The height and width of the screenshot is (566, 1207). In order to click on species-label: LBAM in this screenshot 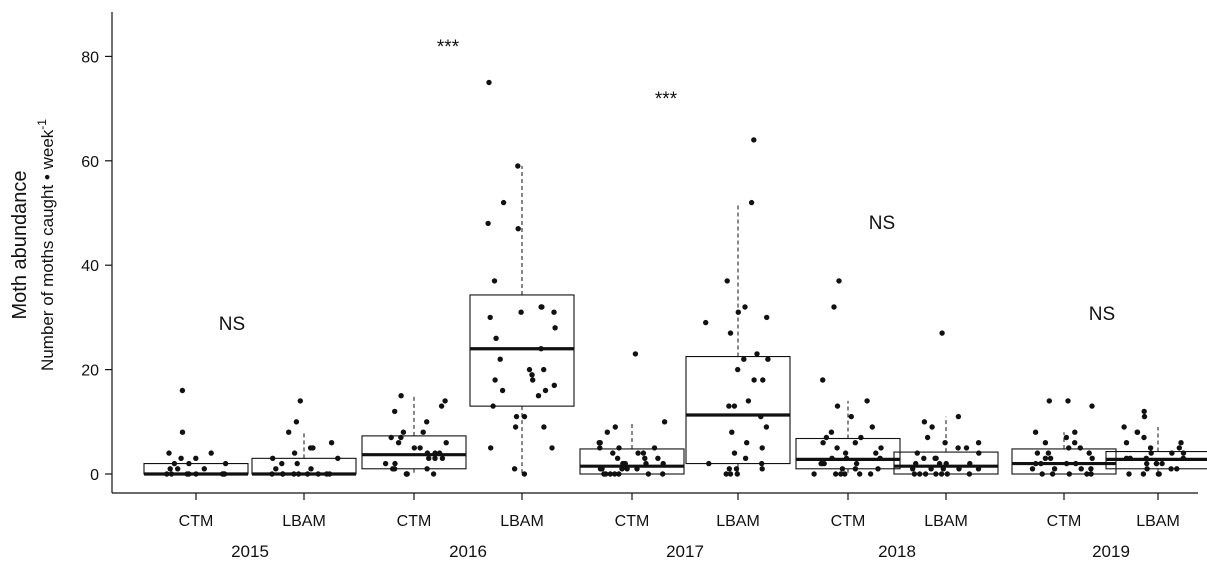, I will do `click(1158, 521)`.